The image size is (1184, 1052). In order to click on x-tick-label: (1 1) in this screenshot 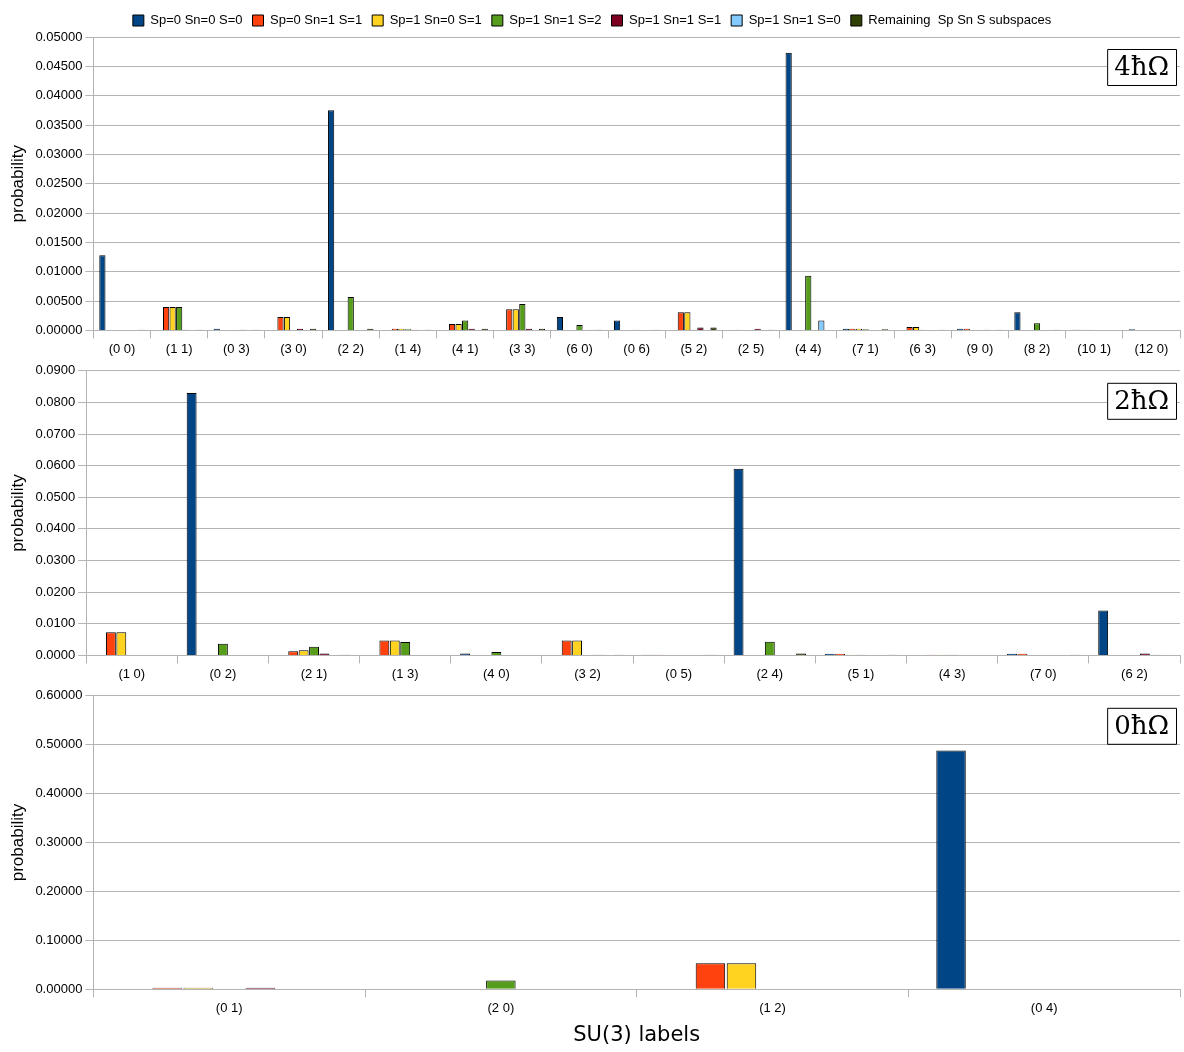, I will do `click(179, 348)`.